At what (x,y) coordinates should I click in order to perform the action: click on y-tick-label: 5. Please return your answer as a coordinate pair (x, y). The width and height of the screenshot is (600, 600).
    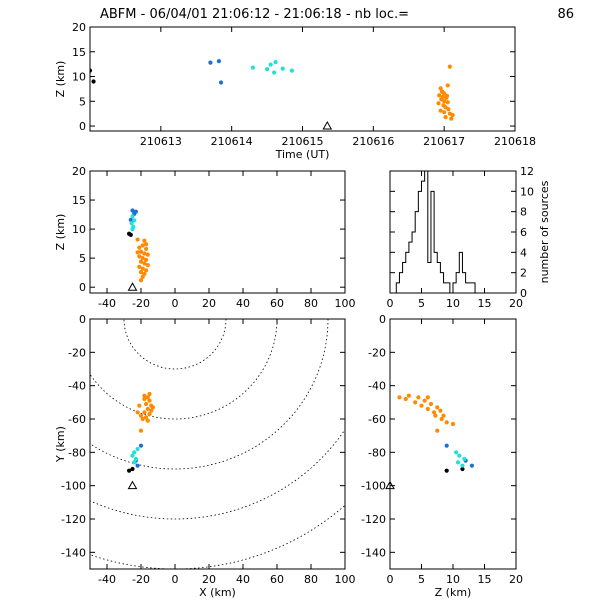
    Looking at the image, I should click on (82, 258).